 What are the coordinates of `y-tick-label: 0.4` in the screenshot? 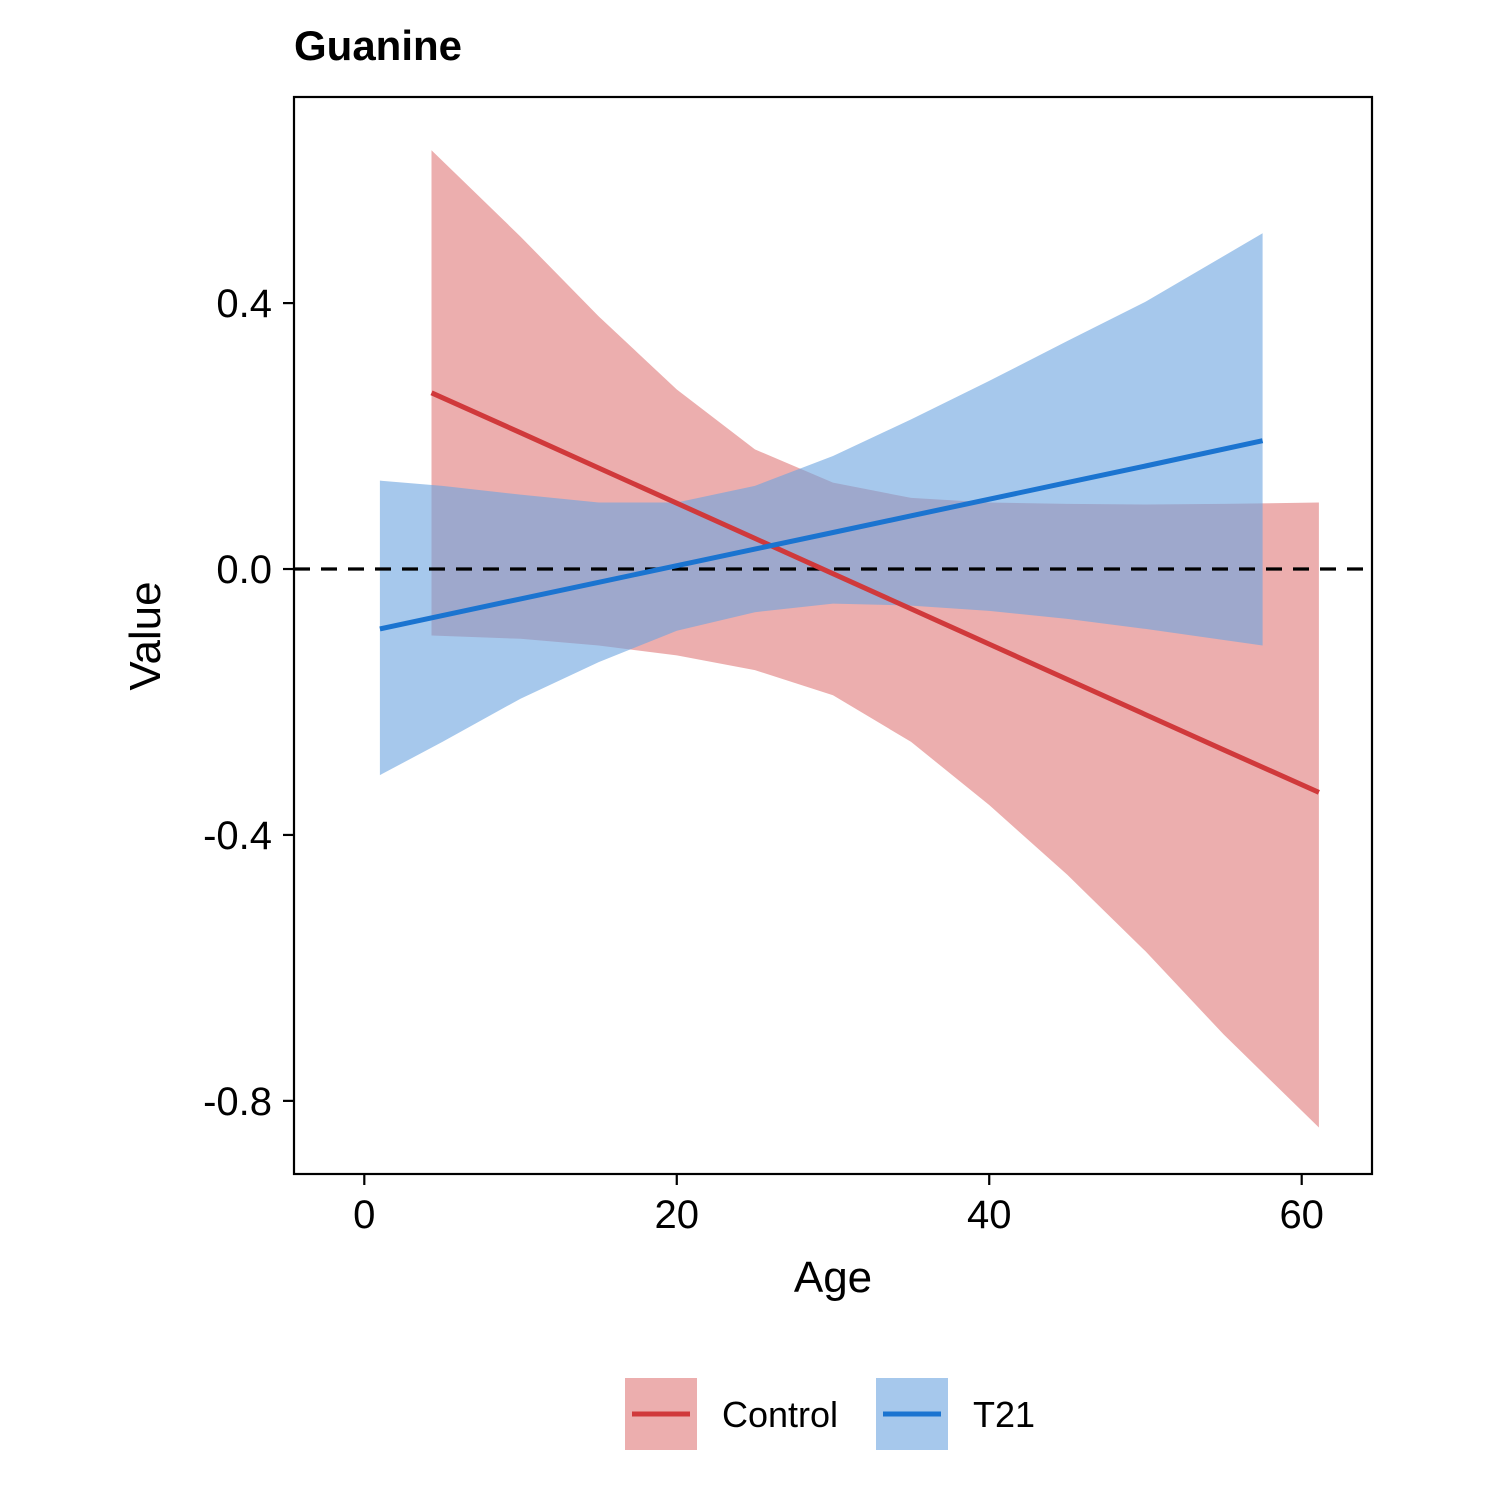 It's located at (244, 304).